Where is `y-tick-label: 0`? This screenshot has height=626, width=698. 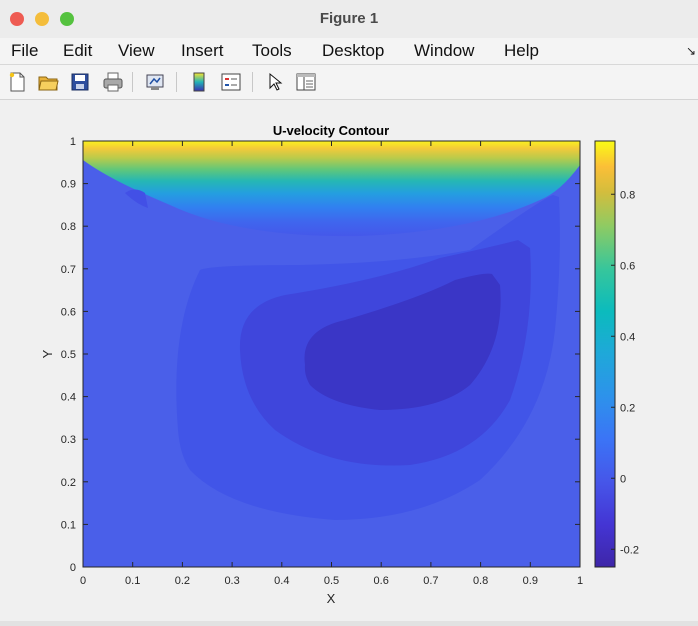 y-tick-label: 0 is located at coordinates (73, 568).